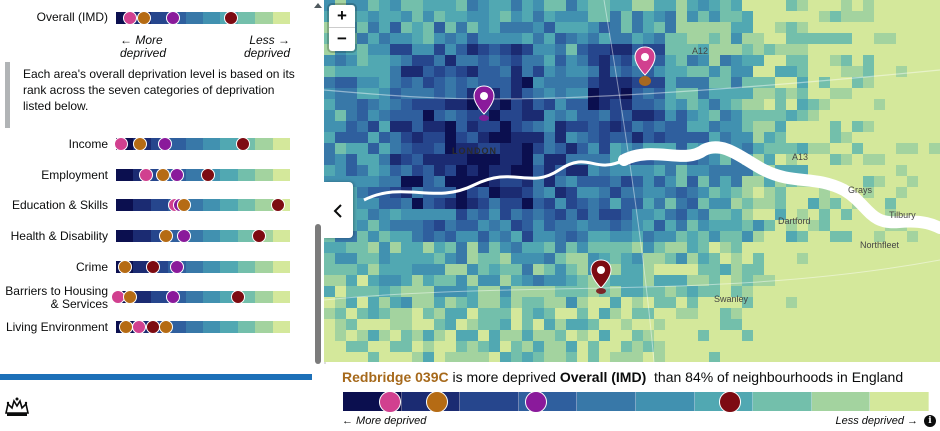  I want to click on info-marker-pink, so click(389, 402).